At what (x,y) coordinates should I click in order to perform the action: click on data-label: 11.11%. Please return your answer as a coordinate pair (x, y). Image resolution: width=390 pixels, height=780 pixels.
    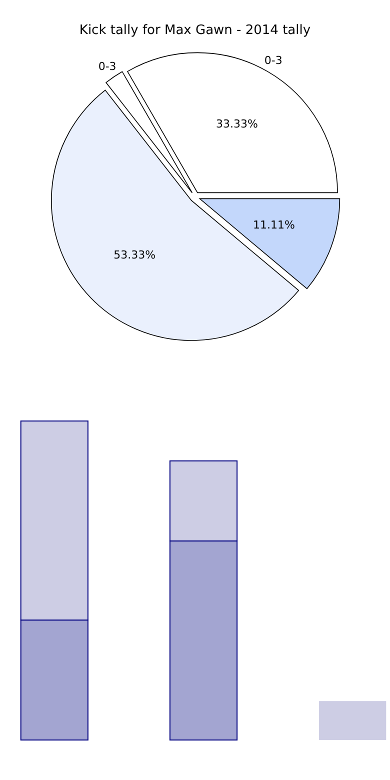
    Looking at the image, I should click on (273, 225).